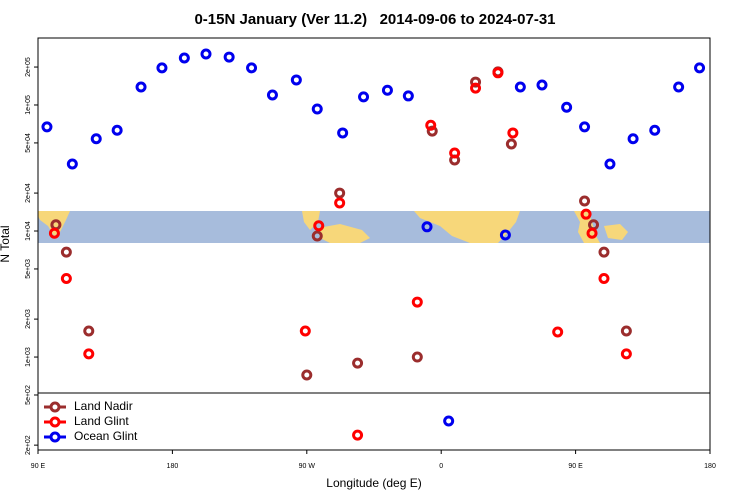 The width and height of the screenshot is (750, 500). I want to click on legend-label: Ocean Glint, so click(106, 436).